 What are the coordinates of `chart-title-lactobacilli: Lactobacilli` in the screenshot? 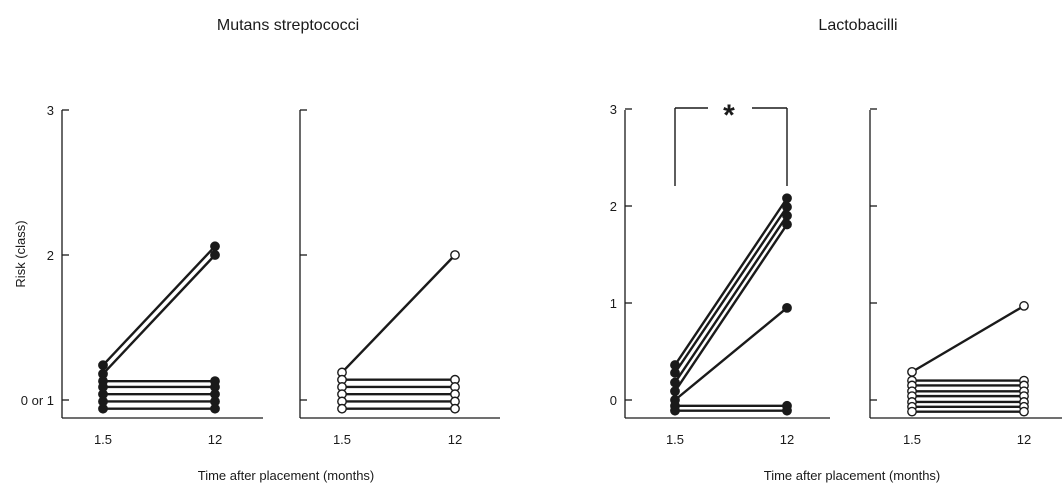 It's located at (857, 25).